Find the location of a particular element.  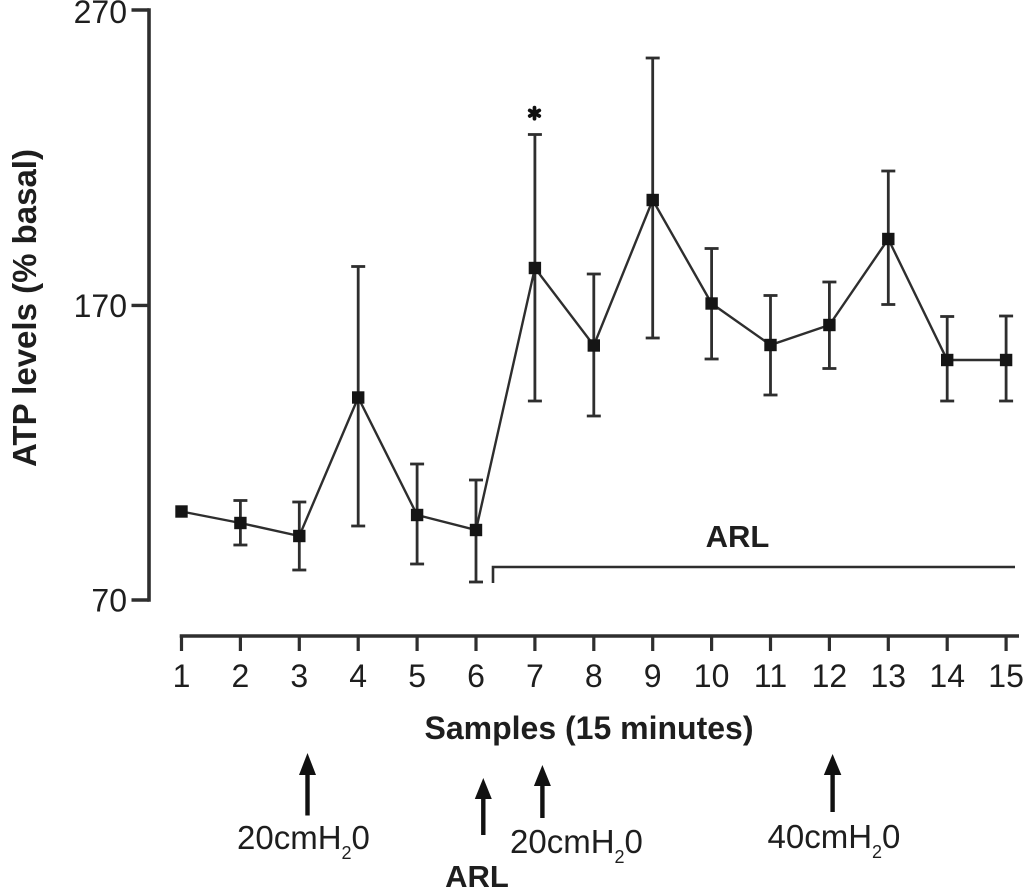

svg-text: 13 is located at coordinates (889, 676).